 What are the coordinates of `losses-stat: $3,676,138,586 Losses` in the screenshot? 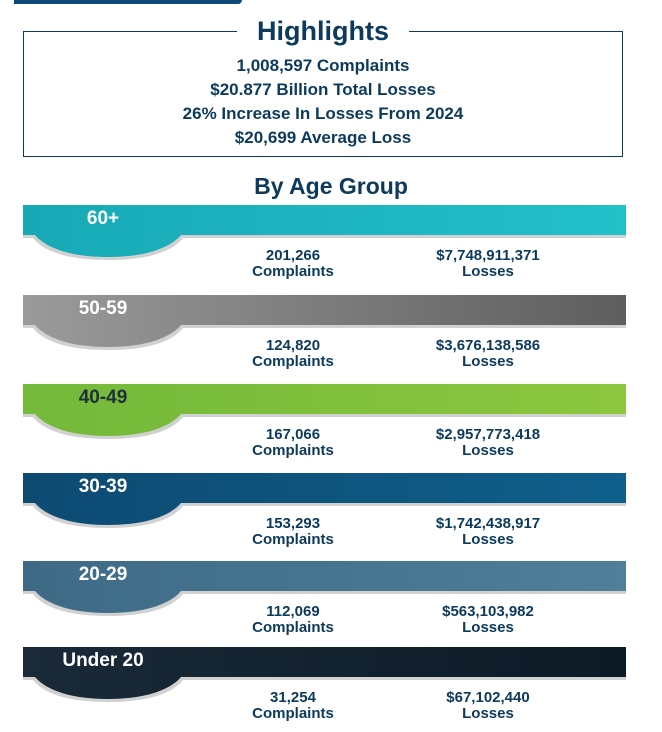 It's located at (488, 354).